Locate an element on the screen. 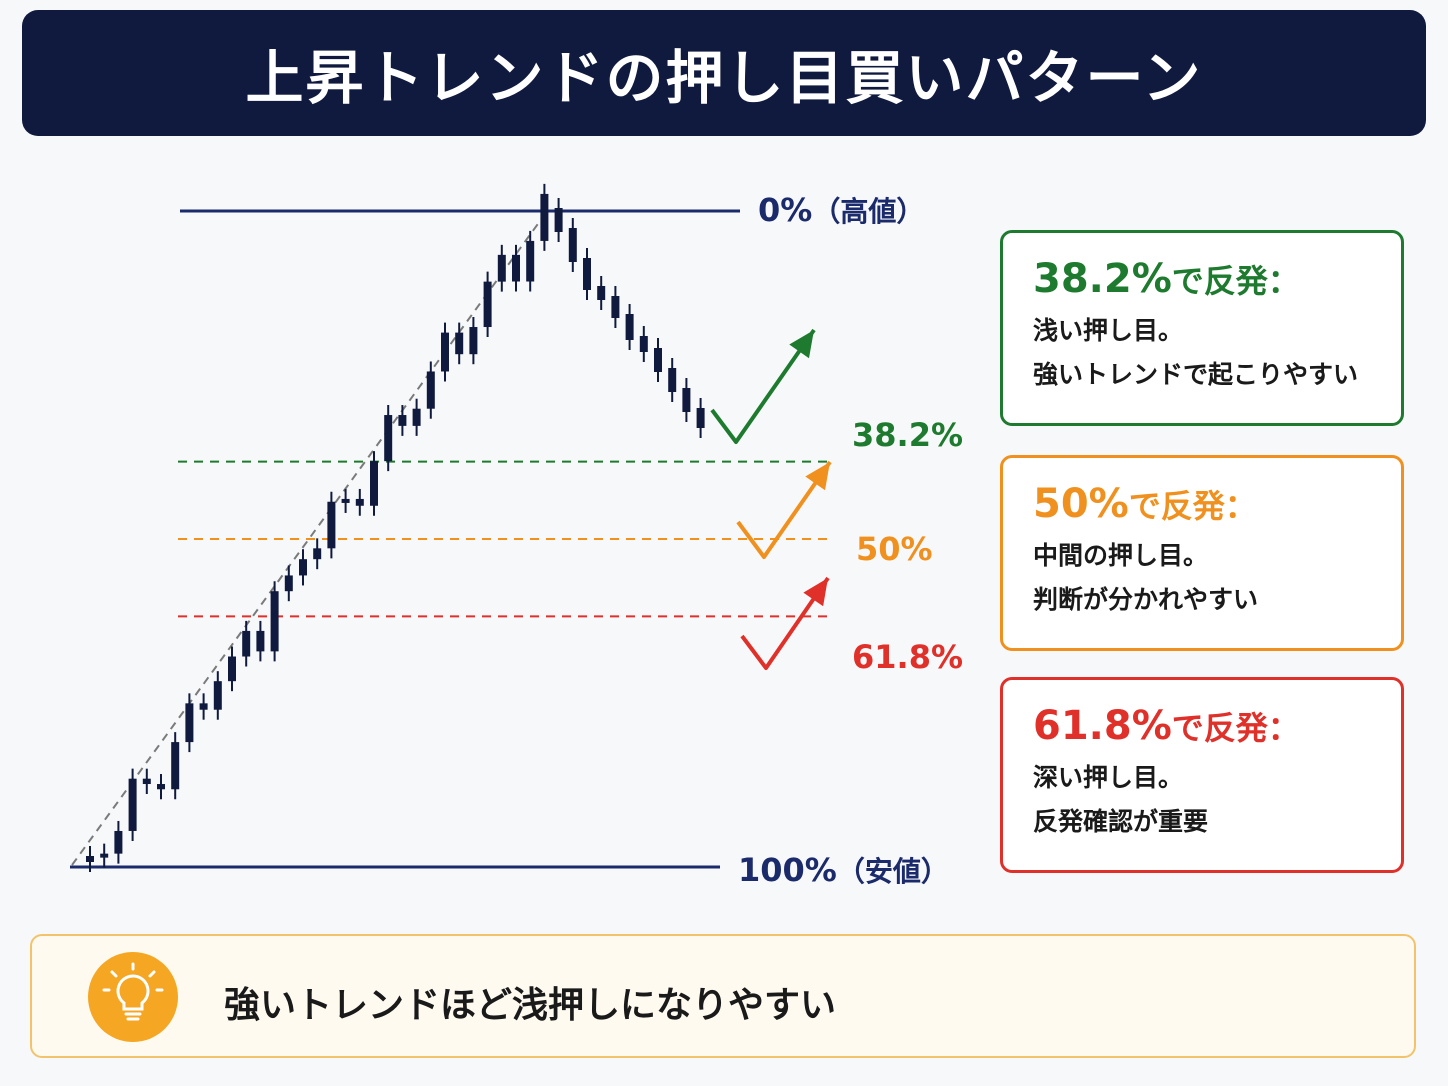  bounce-arrow-382-path is located at coordinates (763, 386).